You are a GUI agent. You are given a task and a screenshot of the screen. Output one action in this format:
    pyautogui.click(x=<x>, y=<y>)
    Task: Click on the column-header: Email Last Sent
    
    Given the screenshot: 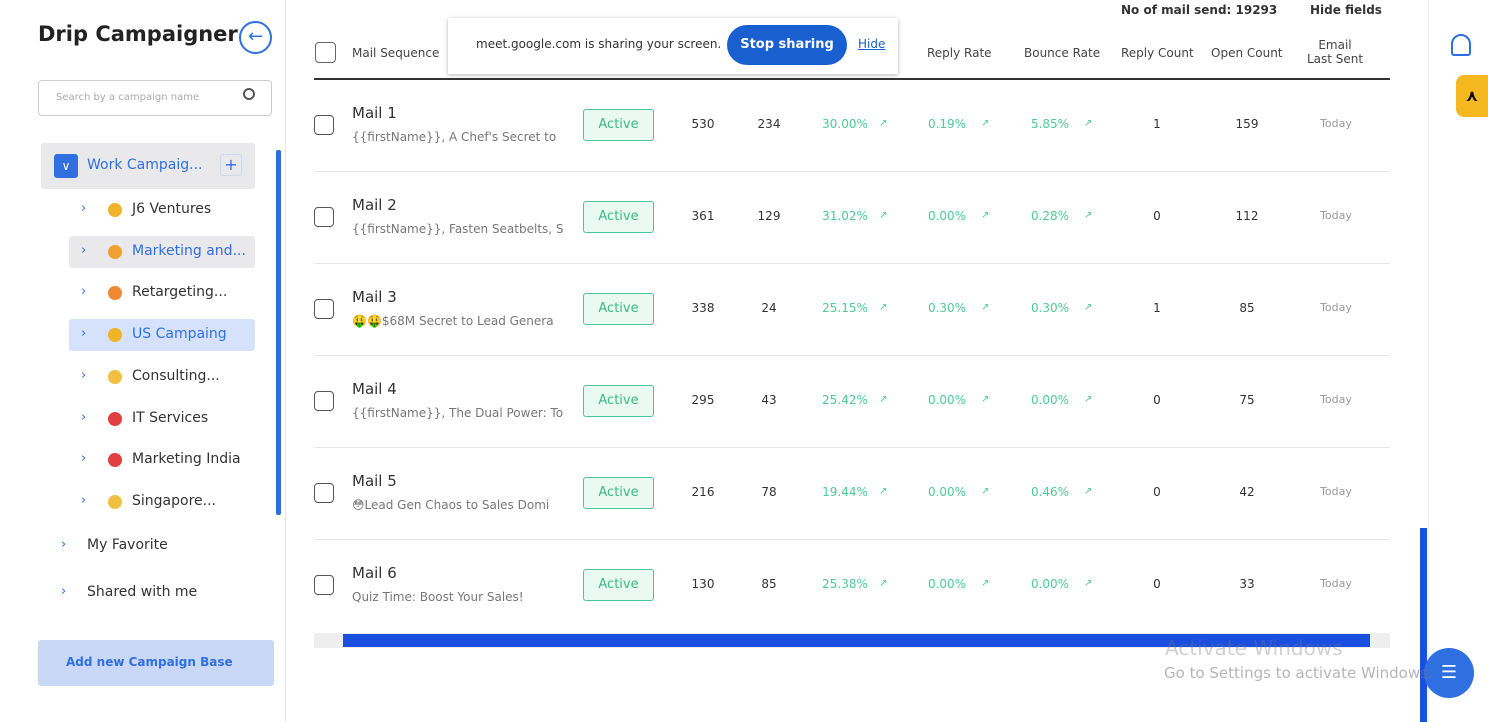 What is the action you would take?
    pyautogui.click(x=1335, y=52)
    